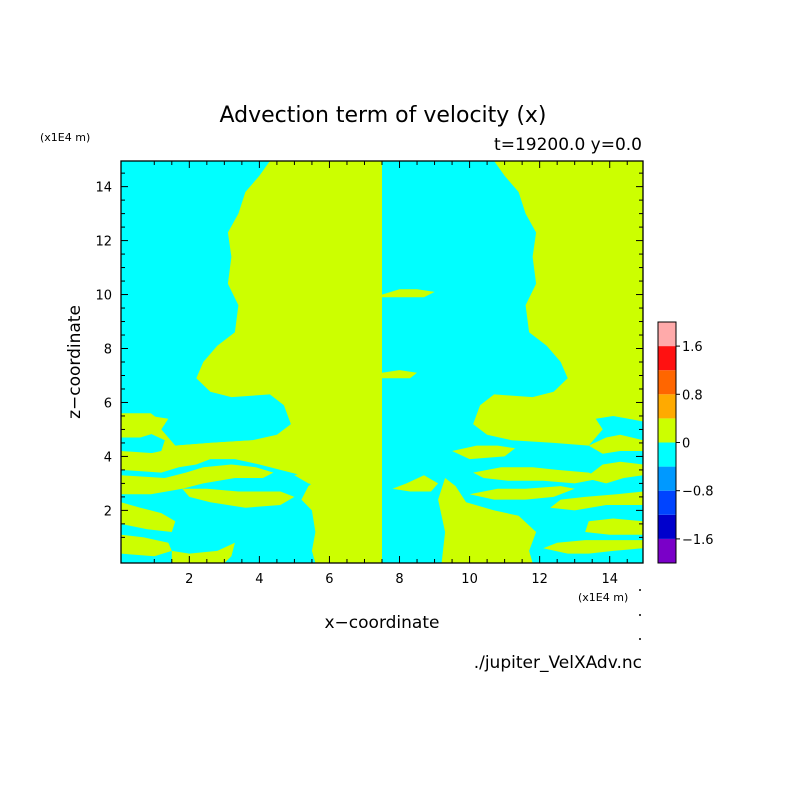 This screenshot has width=804, height=804. I want to click on y-tick-label: 14, so click(103, 188).